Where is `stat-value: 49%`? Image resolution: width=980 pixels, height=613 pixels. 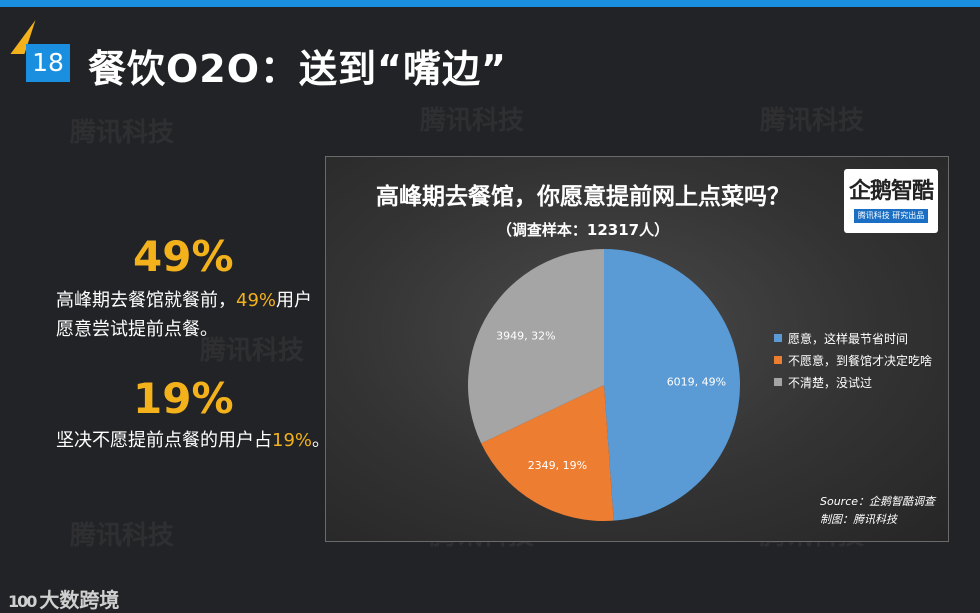 stat-value: 49% is located at coordinates (183, 256).